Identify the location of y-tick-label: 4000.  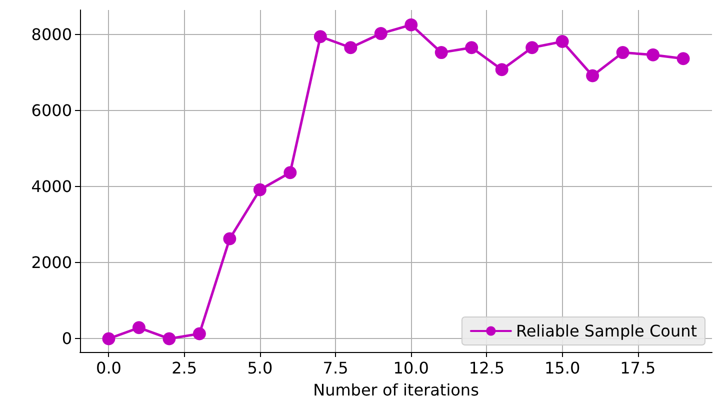
(51, 186).